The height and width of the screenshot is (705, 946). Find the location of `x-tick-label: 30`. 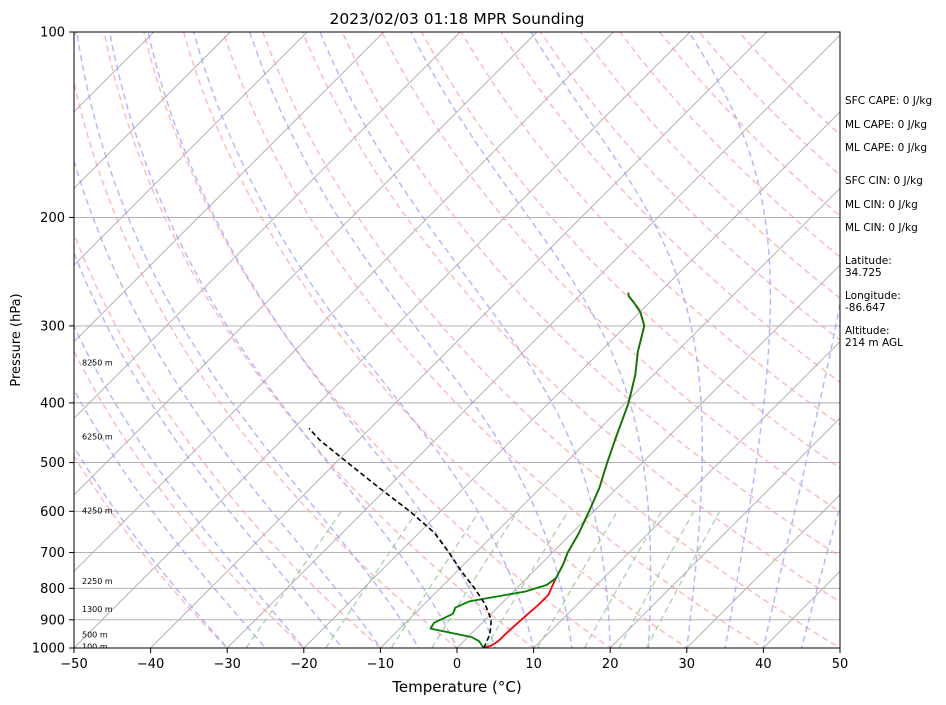

x-tick-label: 30 is located at coordinates (687, 664).